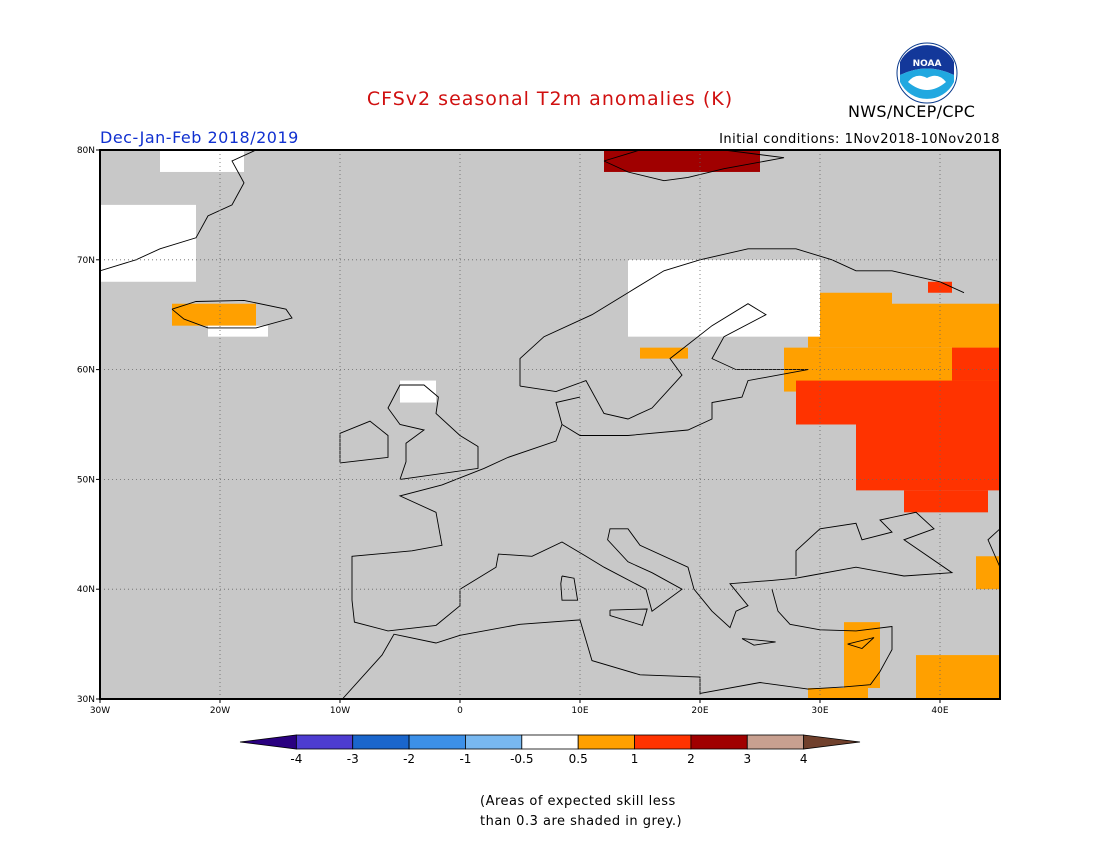 The image size is (1100, 850). I want to click on footnote-line-2: than 0.3 are shaded in grey.), so click(581, 821).